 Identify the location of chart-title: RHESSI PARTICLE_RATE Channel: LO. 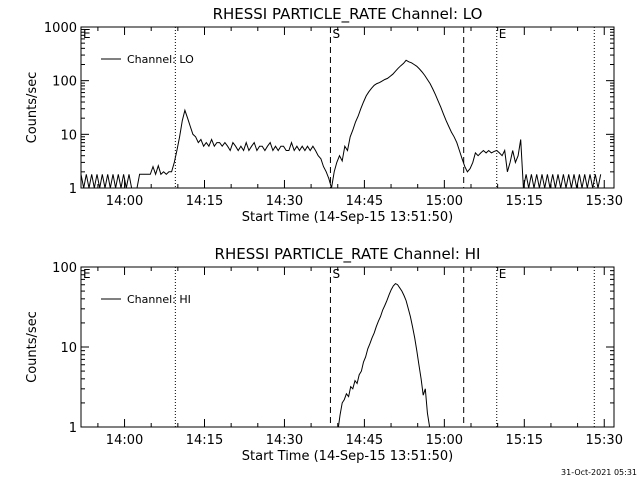
(348, 14).